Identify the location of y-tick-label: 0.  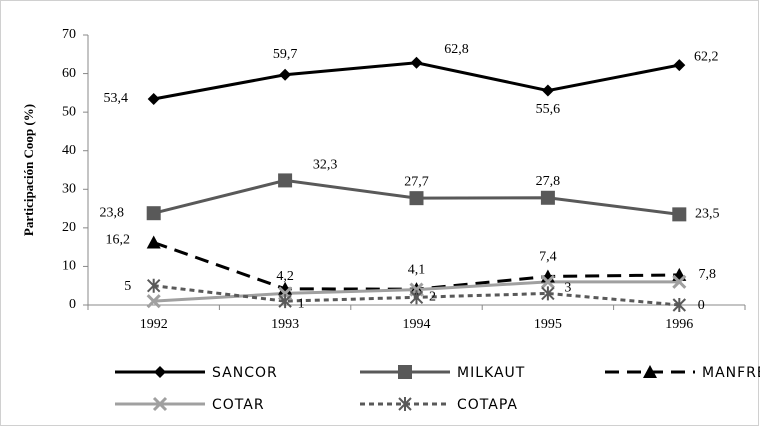
(72, 304).